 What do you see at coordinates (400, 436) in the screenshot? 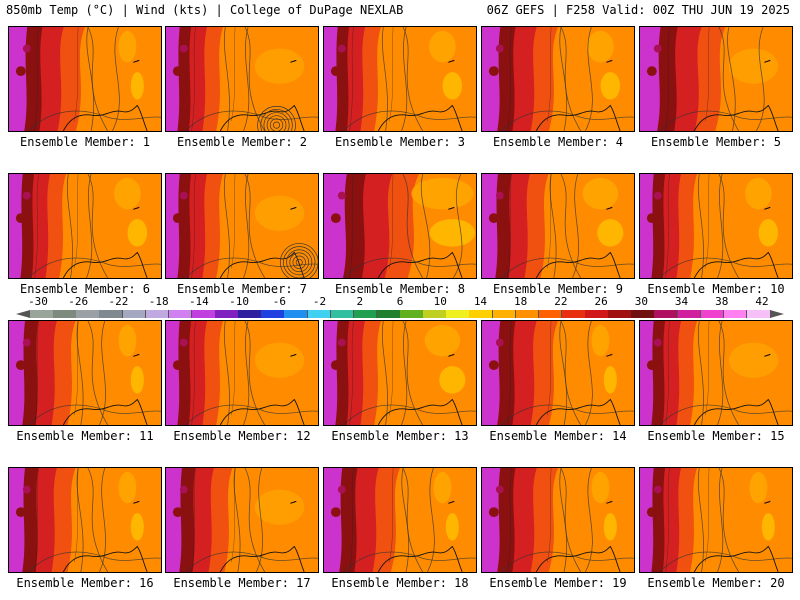
I see `member-label: Ensemble Member: 13` at bounding box center [400, 436].